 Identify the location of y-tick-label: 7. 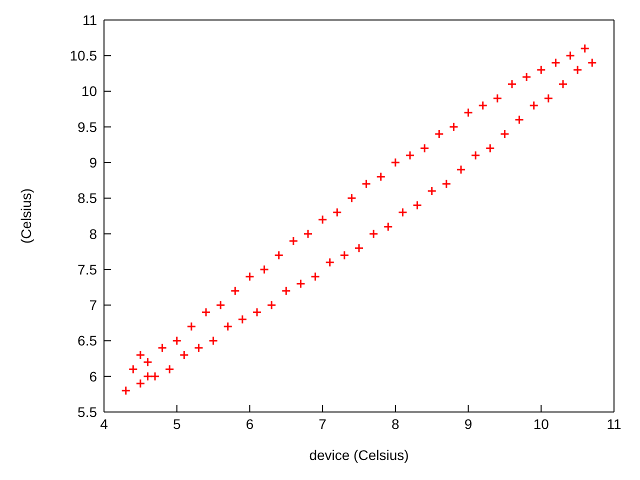
(93, 305).